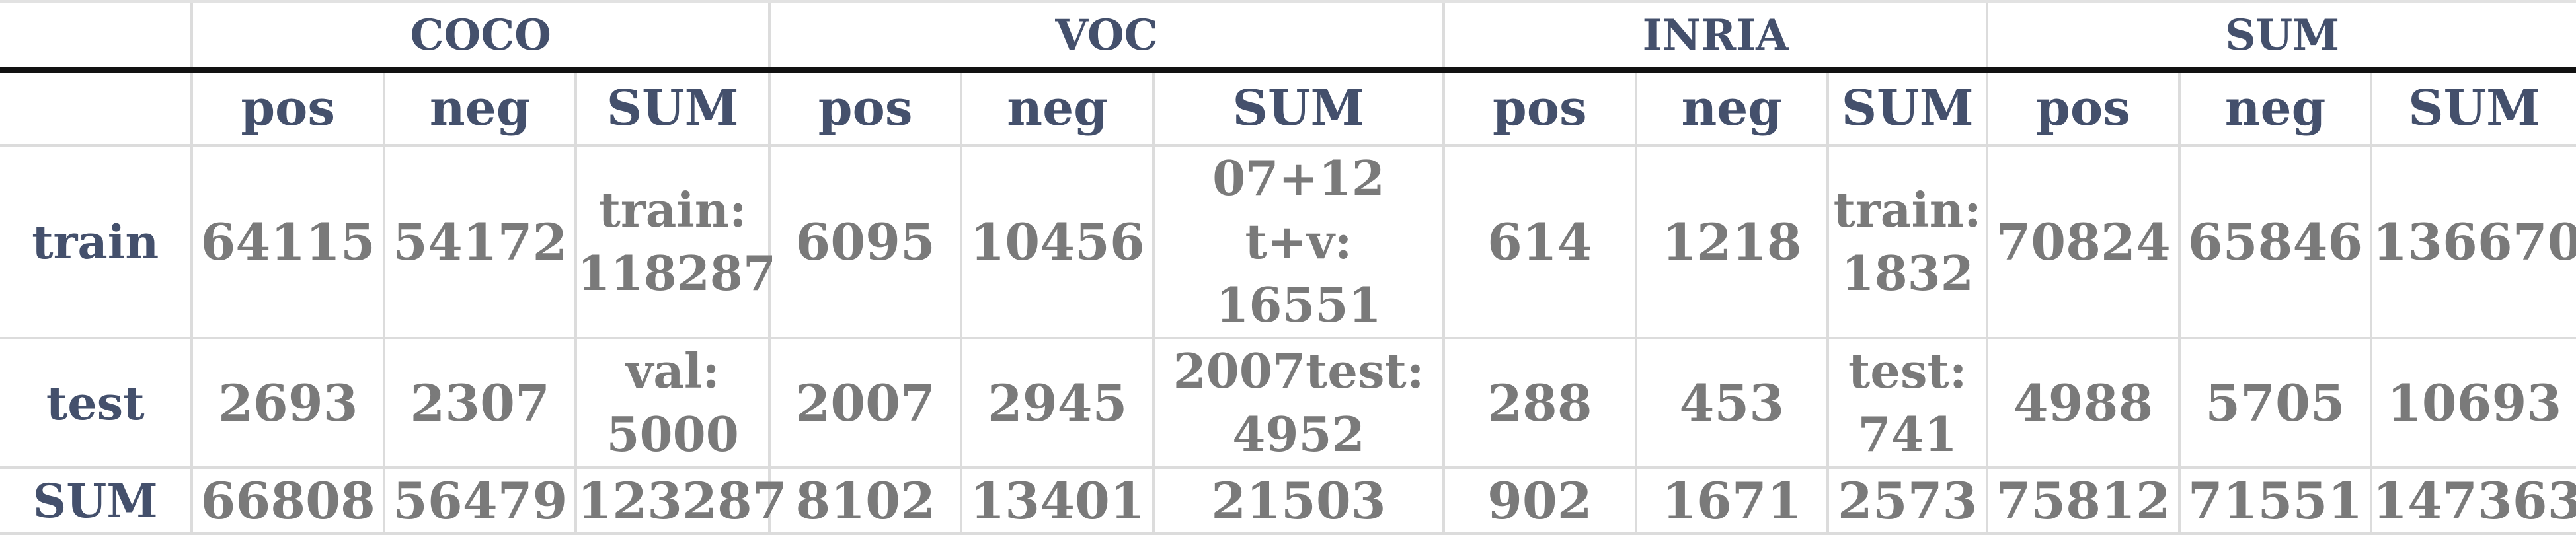 Image resolution: width=2576 pixels, height=535 pixels. I want to click on cell-train-total-pos: 70824, so click(2083, 242).